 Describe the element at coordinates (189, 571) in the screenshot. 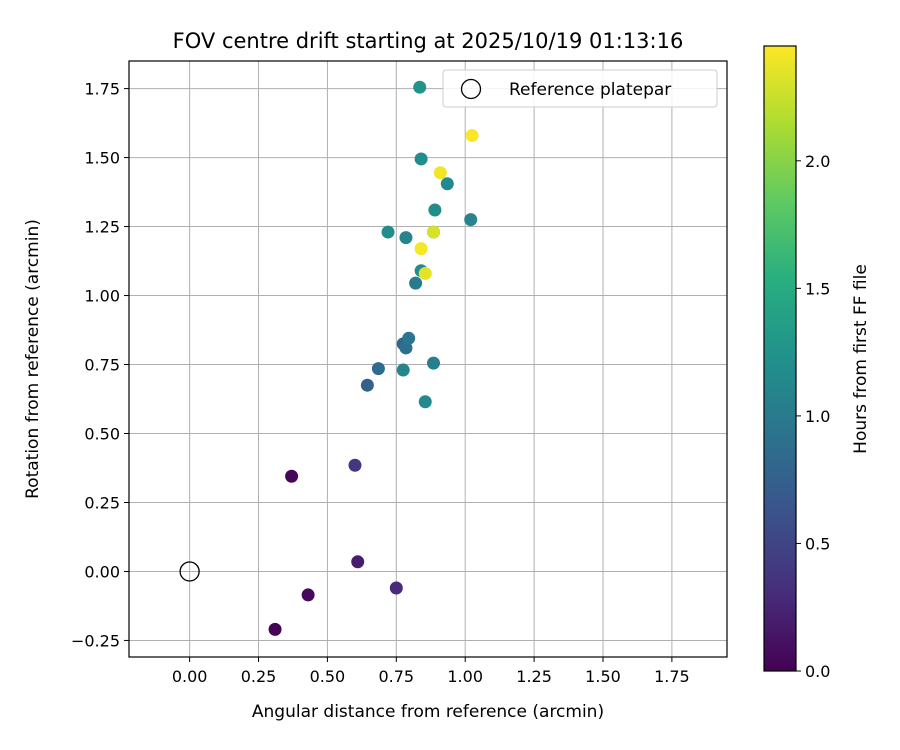

I see `reference-platepar-marker` at that location.